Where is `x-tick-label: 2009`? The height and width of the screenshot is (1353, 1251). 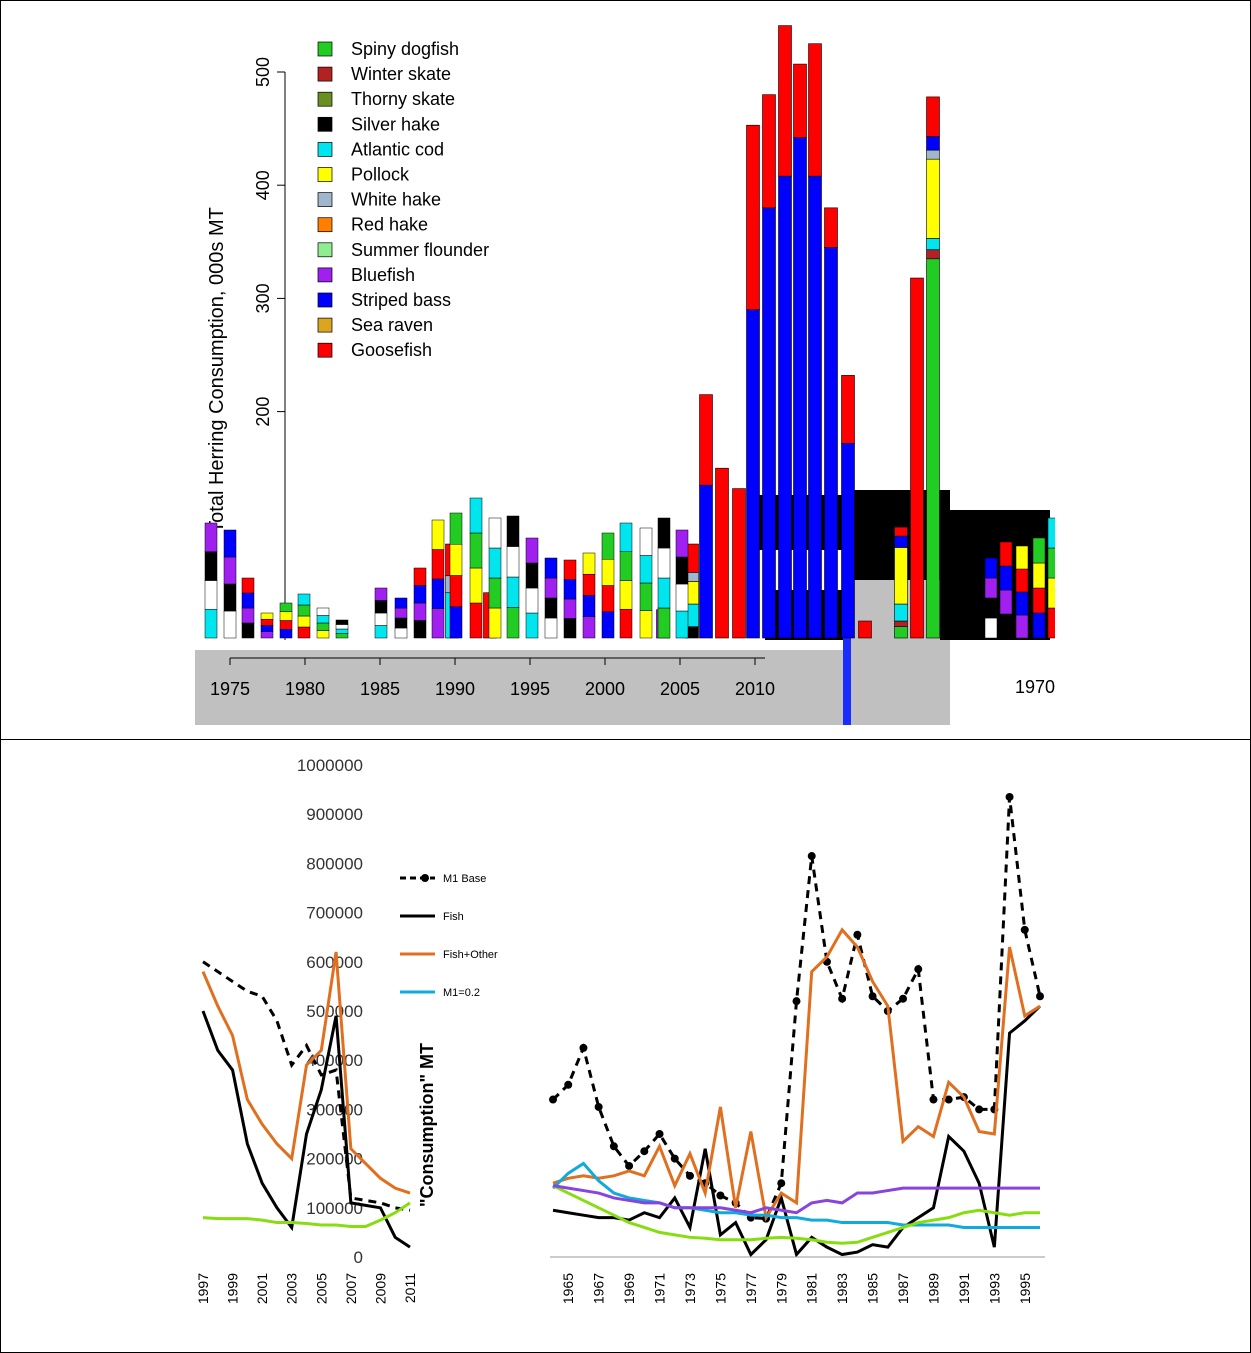
x-tick-label: 2009 is located at coordinates (380, 1288).